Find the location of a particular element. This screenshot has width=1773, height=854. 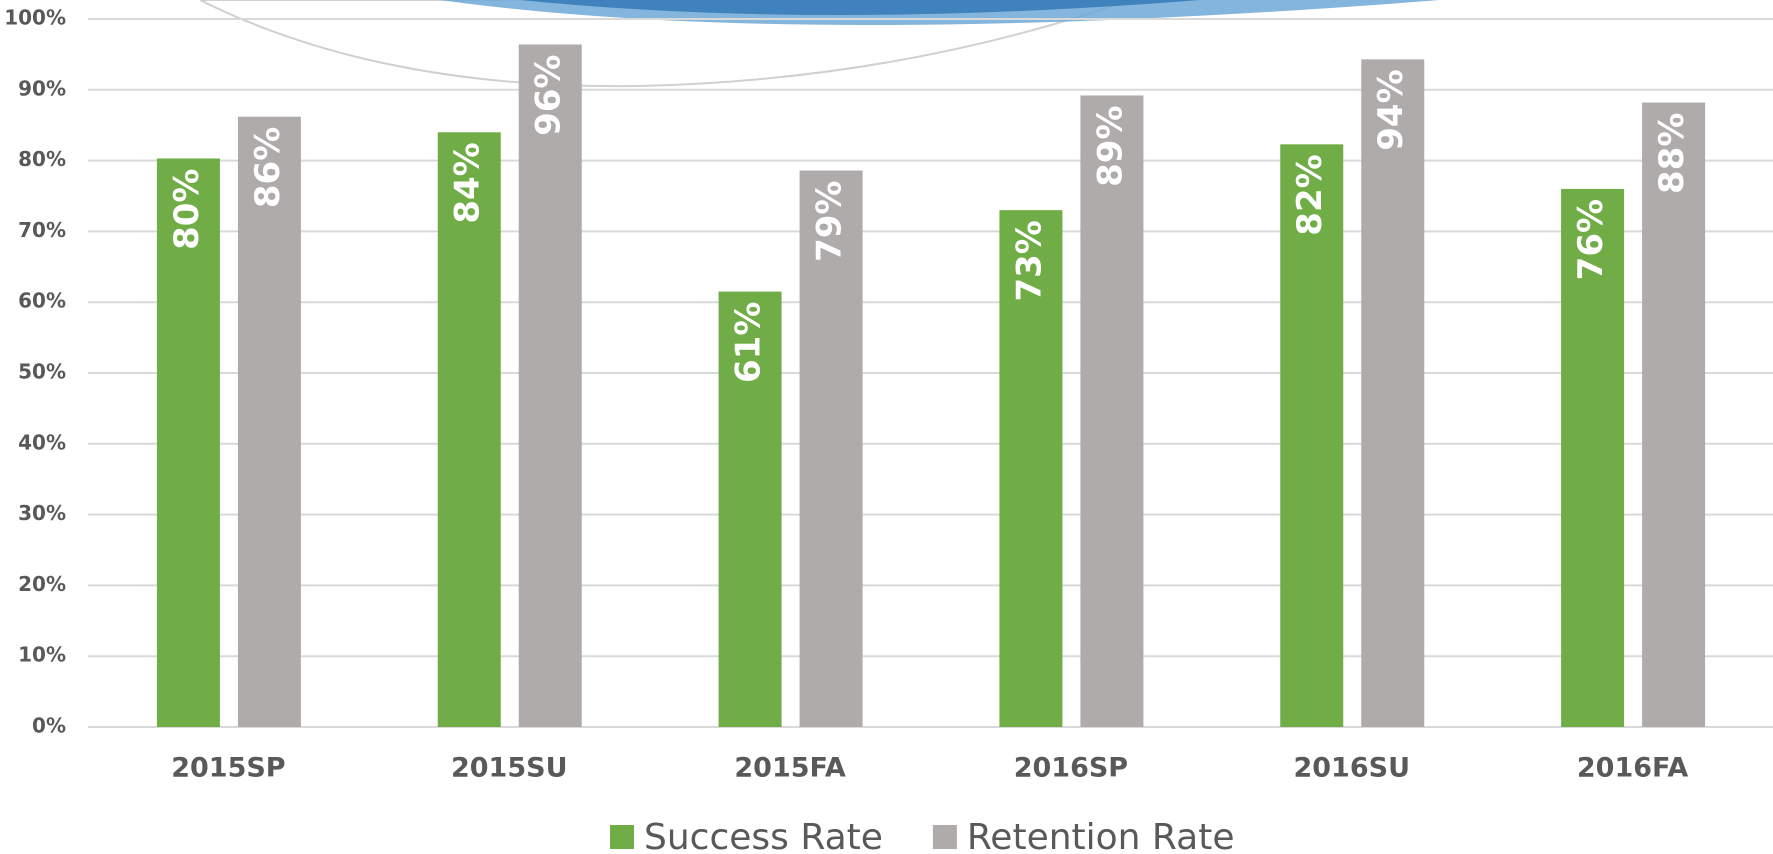

y-tick-label: 10% is located at coordinates (42, 655).